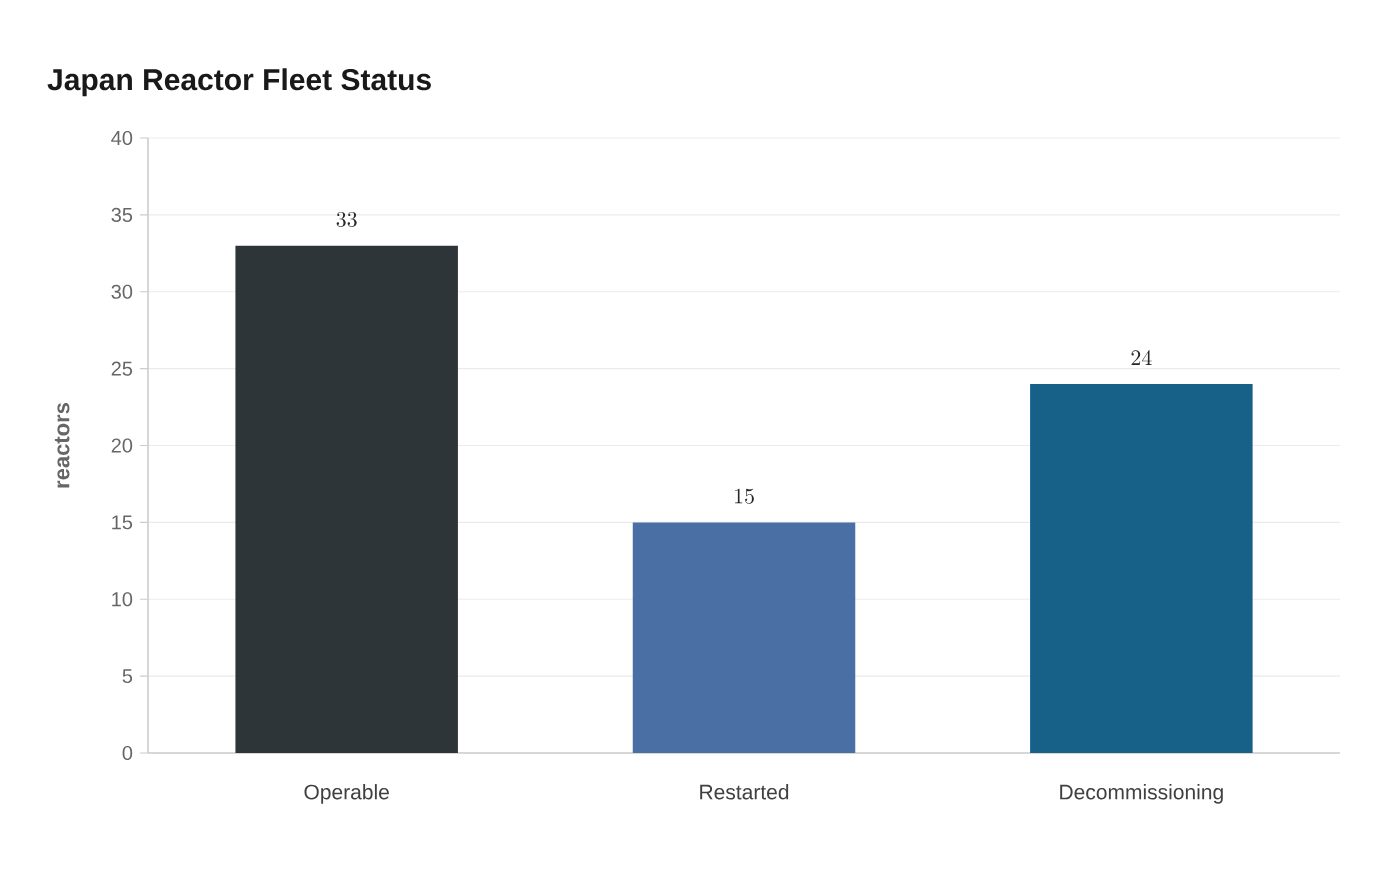 Image resolution: width=1400 pixels, height=880 pixels. What do you see at coordinates (122, 599) in the screenshot?
I see `y-tick-label: 10` at bounding box center [122, 599].